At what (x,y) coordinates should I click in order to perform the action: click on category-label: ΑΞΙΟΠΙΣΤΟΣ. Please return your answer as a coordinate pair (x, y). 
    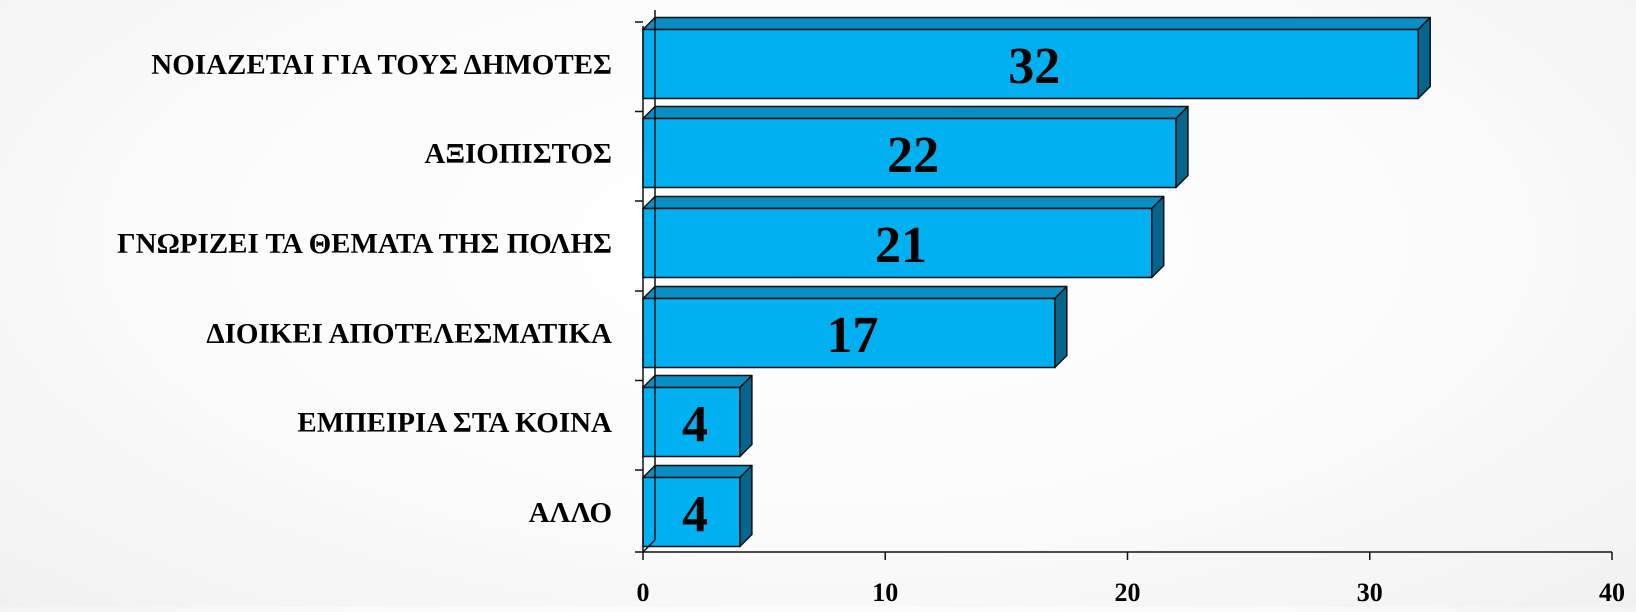
    Looking at the image, I should click on (518, 154).